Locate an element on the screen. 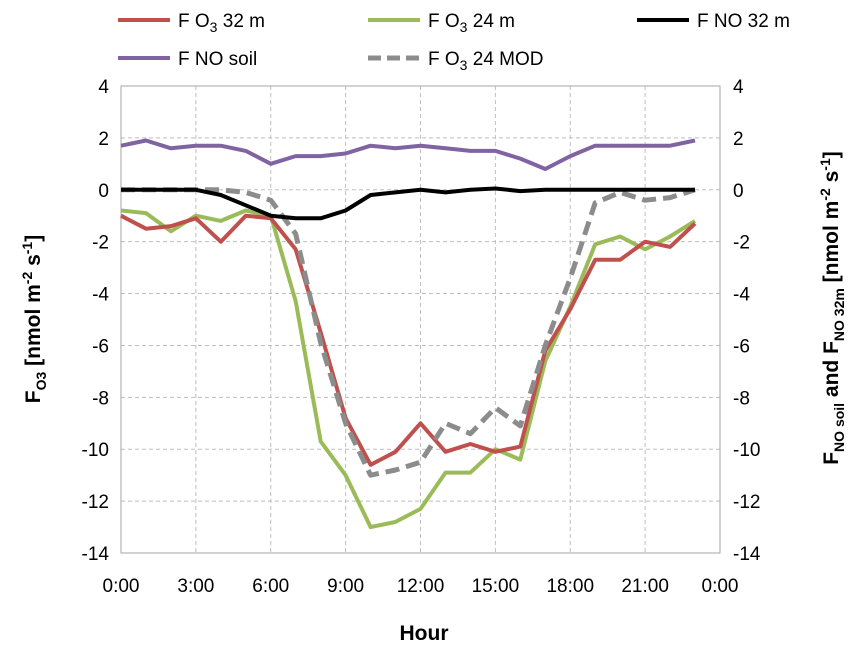 The image size is (849, 650). series-line-fno_soil is located at coordinates (408, 154).